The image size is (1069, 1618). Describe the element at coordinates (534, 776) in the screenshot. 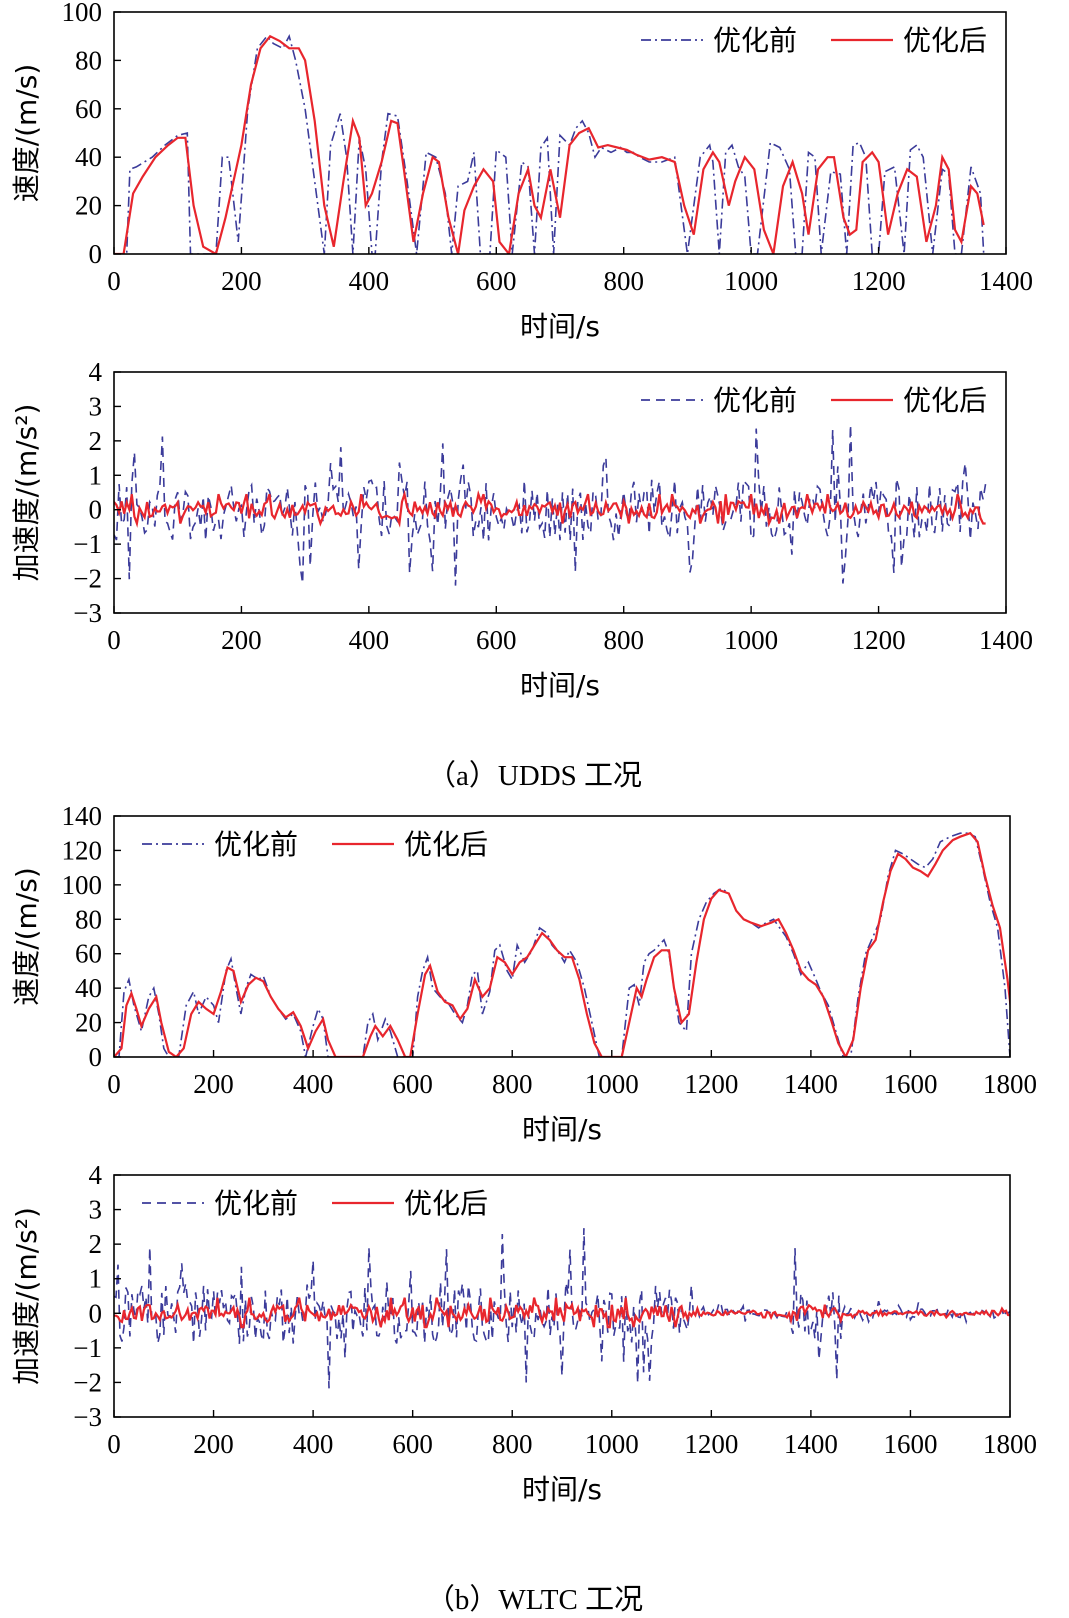

I see `caption-a: （a）UDDS 工况` at that location.